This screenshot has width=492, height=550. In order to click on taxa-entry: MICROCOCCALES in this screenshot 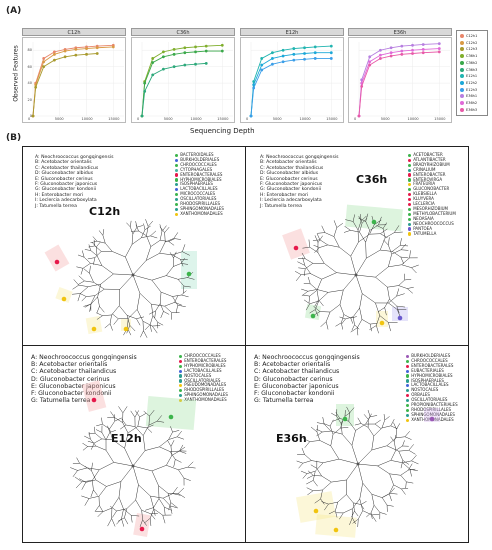, I will do `click(199, 194)`.